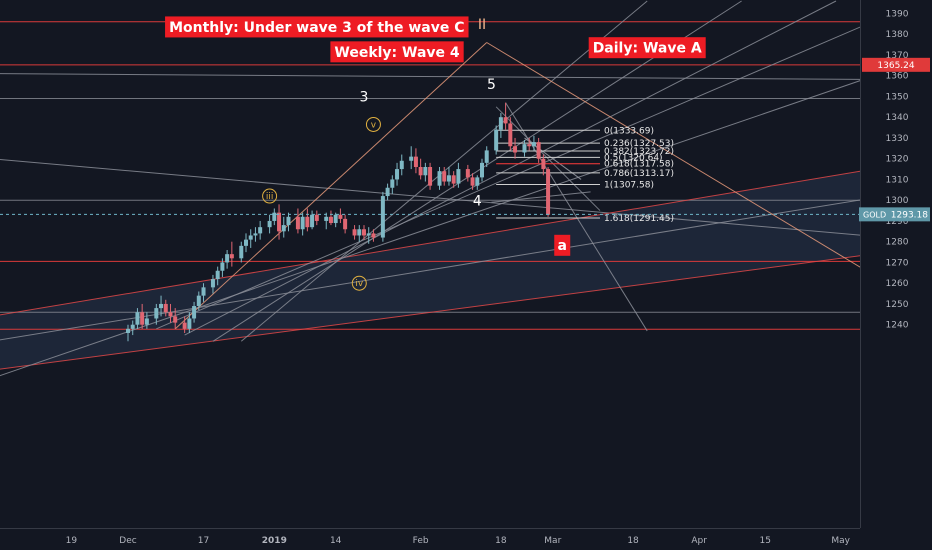 This screenshot has height=550, width=932. What do you see at coordinates (909, 215) in the screenshot?
I see `current-price-value: 1293.18` at bounding box center [909, 215].